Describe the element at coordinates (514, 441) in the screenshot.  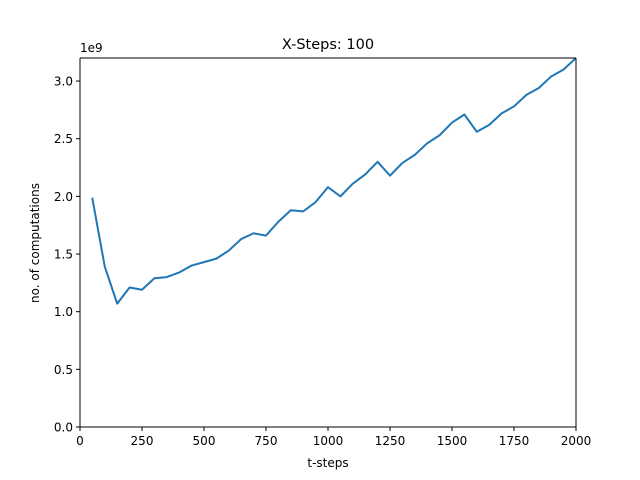
I see `x-tick-label: 1750` at that location.